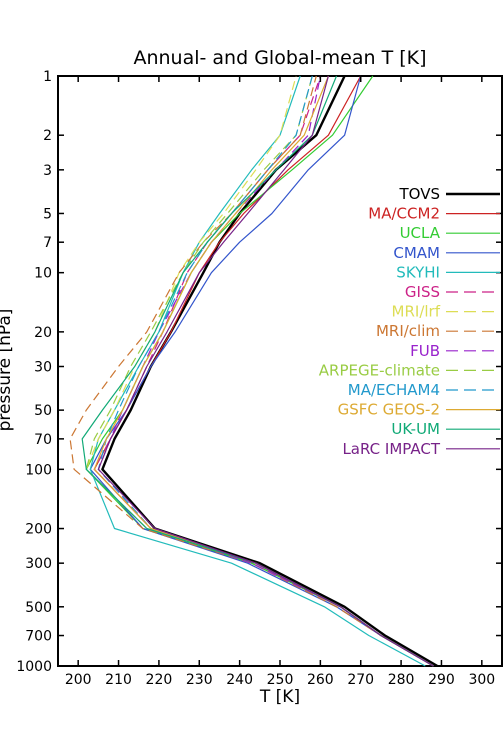  What do you see at coordinates (47, 136) in the screenshot?
I see `y-tick-label: 2` at bounding box center [47, 136].